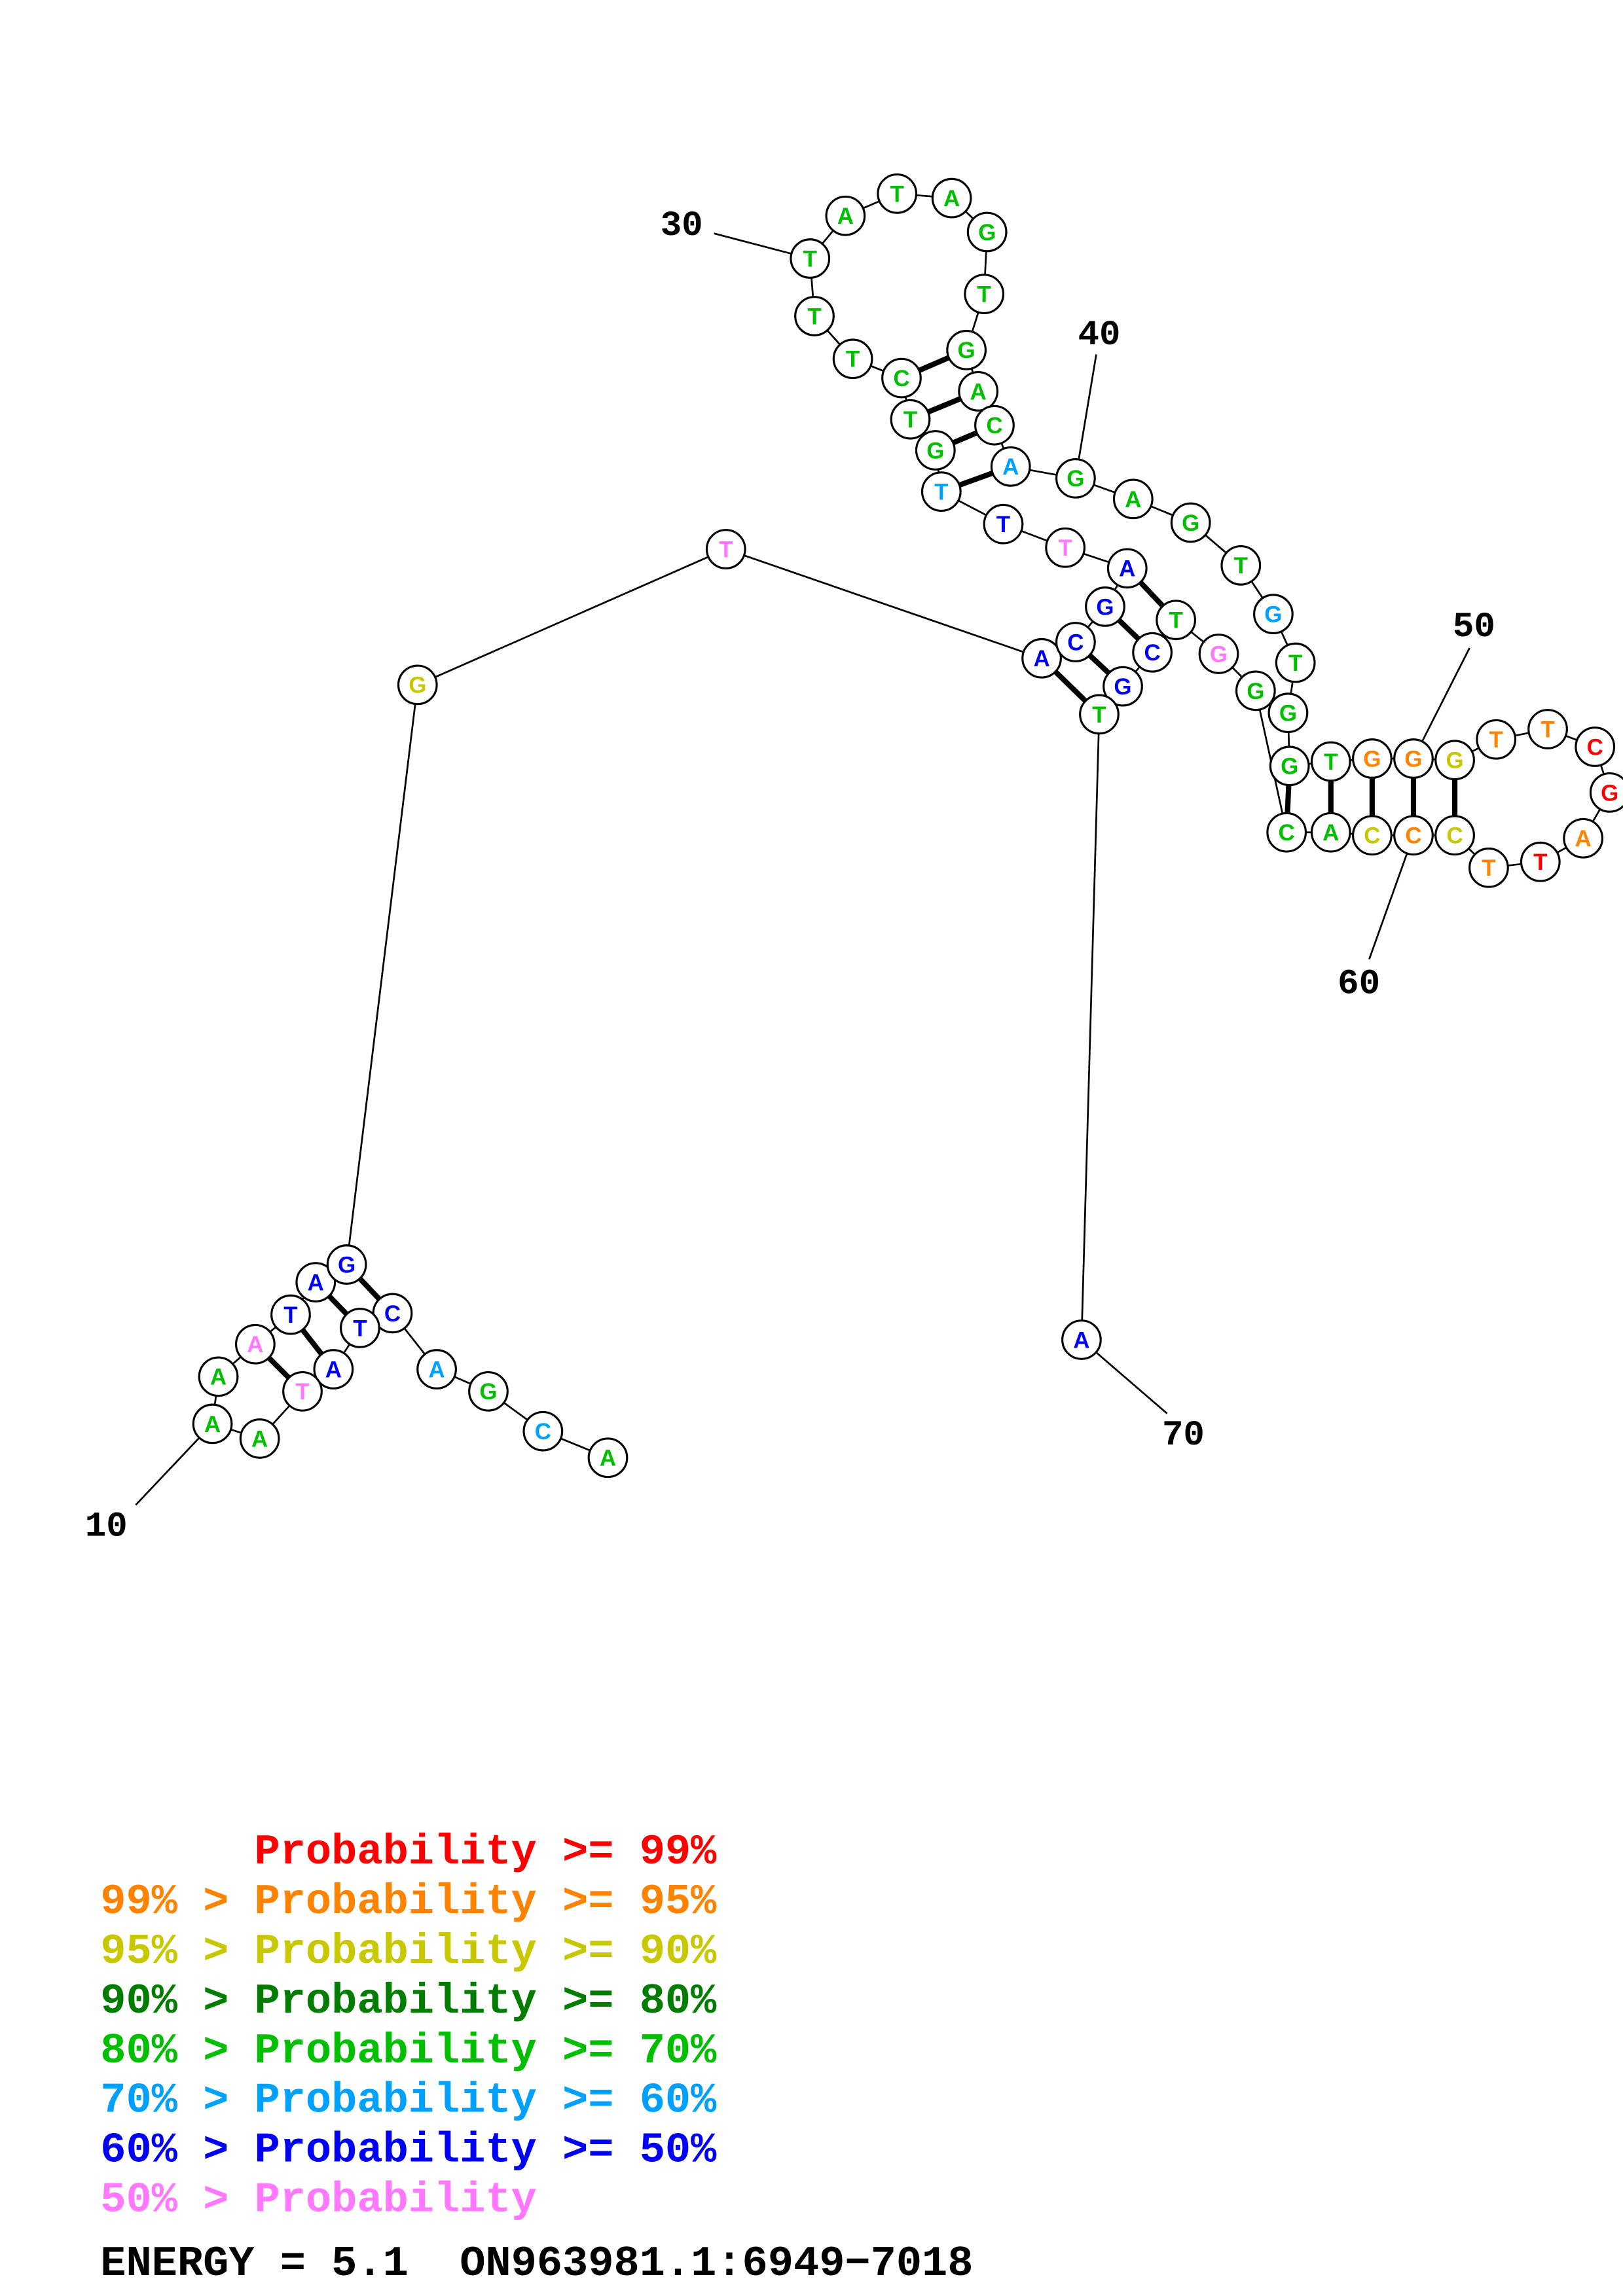 This screenshot has width=1623, height=2296. I want to click on legend-line: 90% > Probability >= 80%, so click(408, 2001).